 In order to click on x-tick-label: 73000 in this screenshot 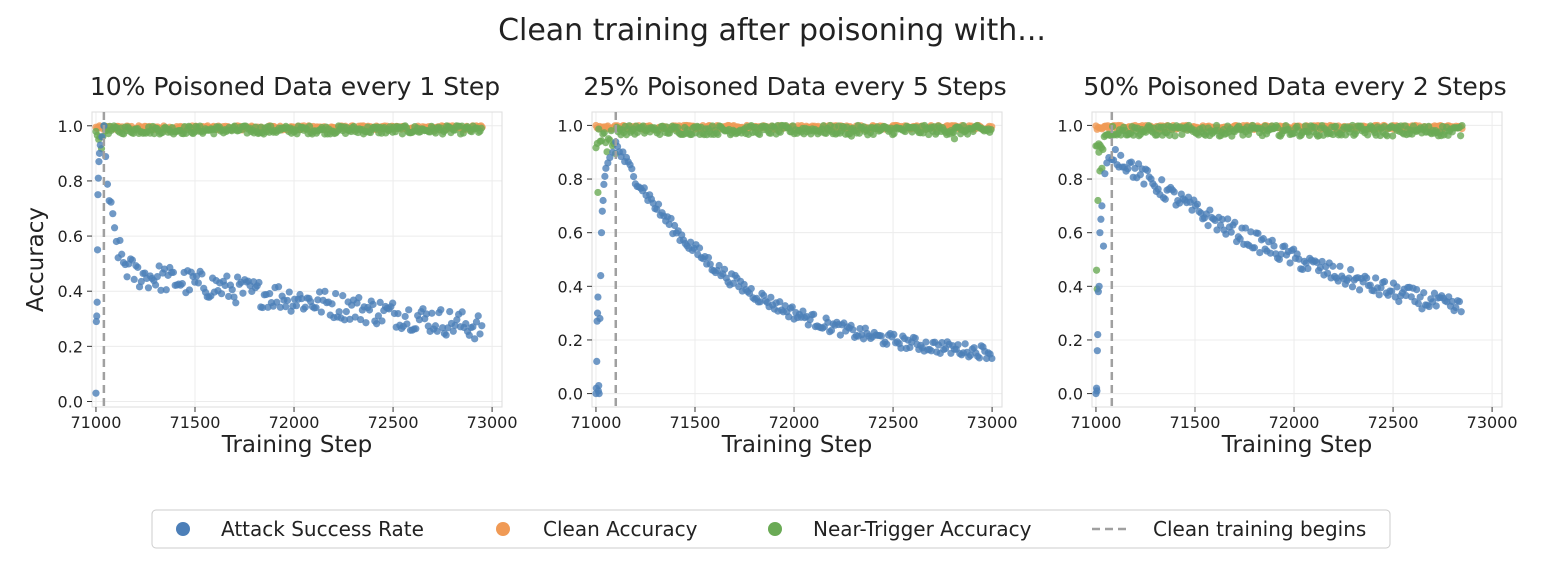, I will do `click(992, 422)`.